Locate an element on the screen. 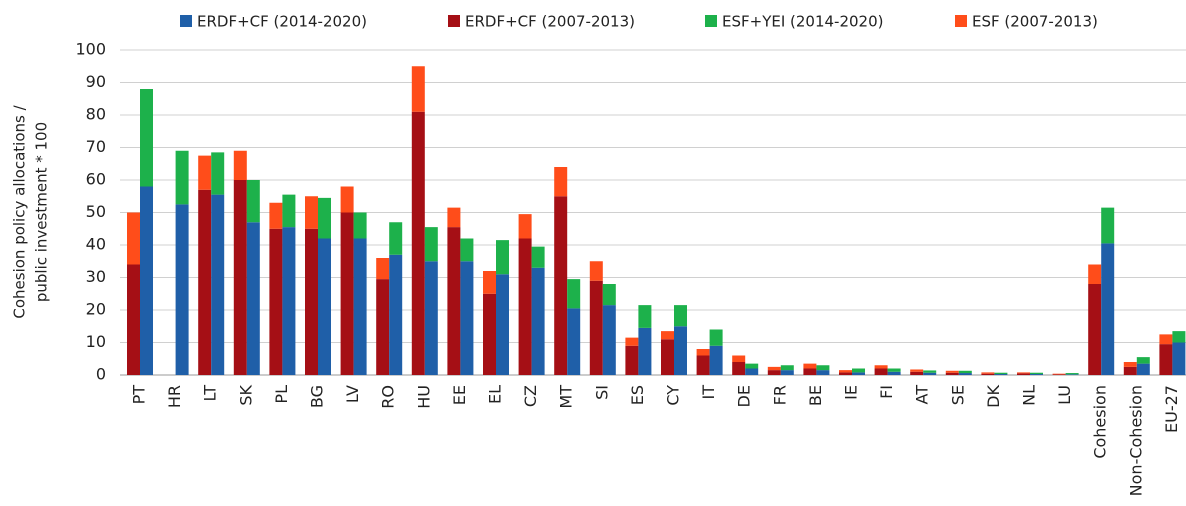 This screenshot has height=506, width=1186. x-tick-label: NL is located at coordinates (1029, 395).